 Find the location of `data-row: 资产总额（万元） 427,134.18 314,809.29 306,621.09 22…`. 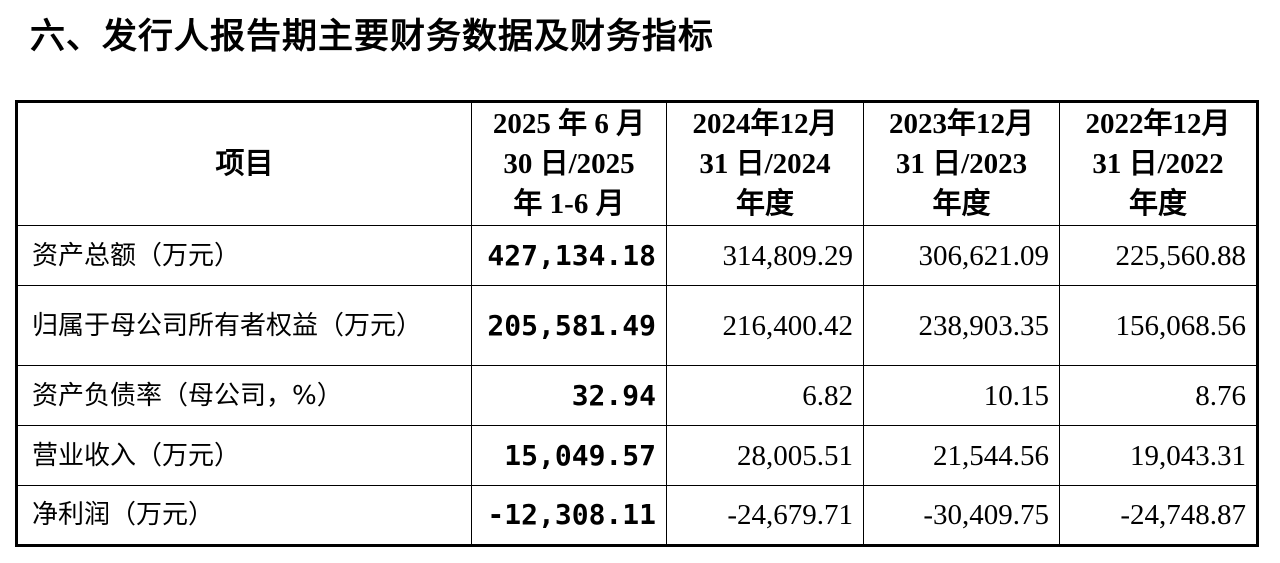

data-row: 资产总额（万元） 427,134.18 314,809.29 306,621.09 22… is located at coordinates (637, 255).